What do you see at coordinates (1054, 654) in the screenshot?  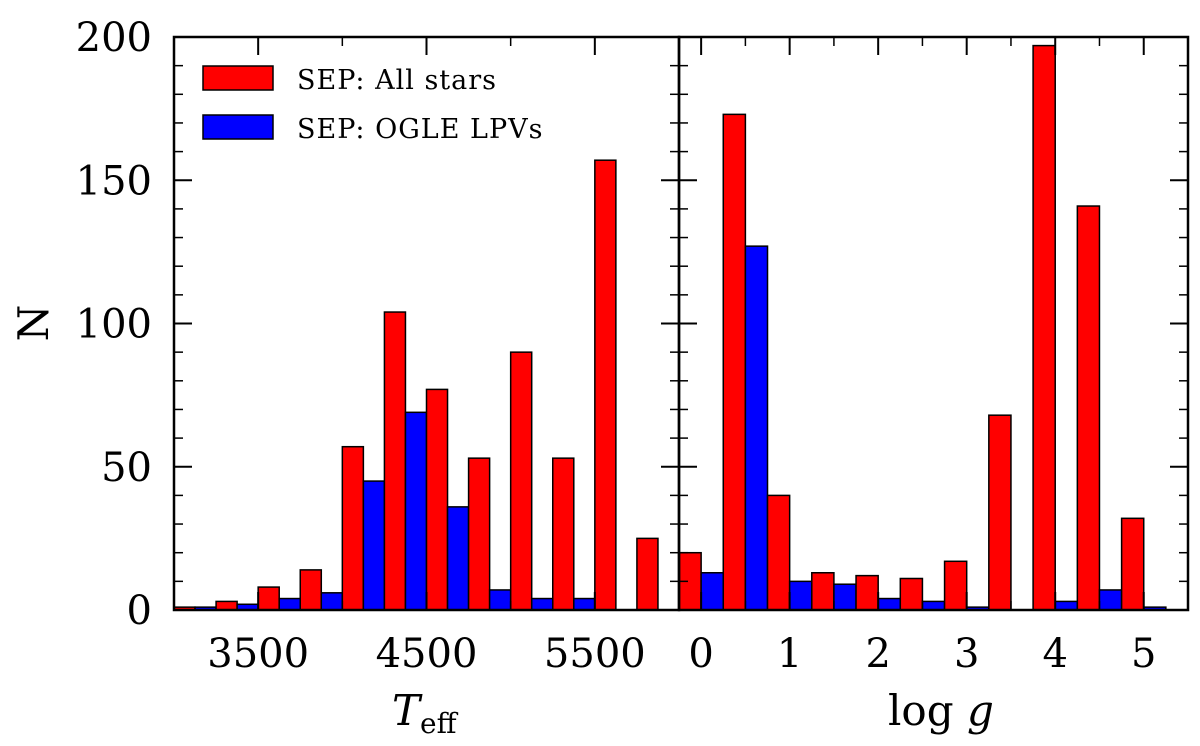 I see `x-tick-label-right-4: 4` at bounding box center [1054, 654].